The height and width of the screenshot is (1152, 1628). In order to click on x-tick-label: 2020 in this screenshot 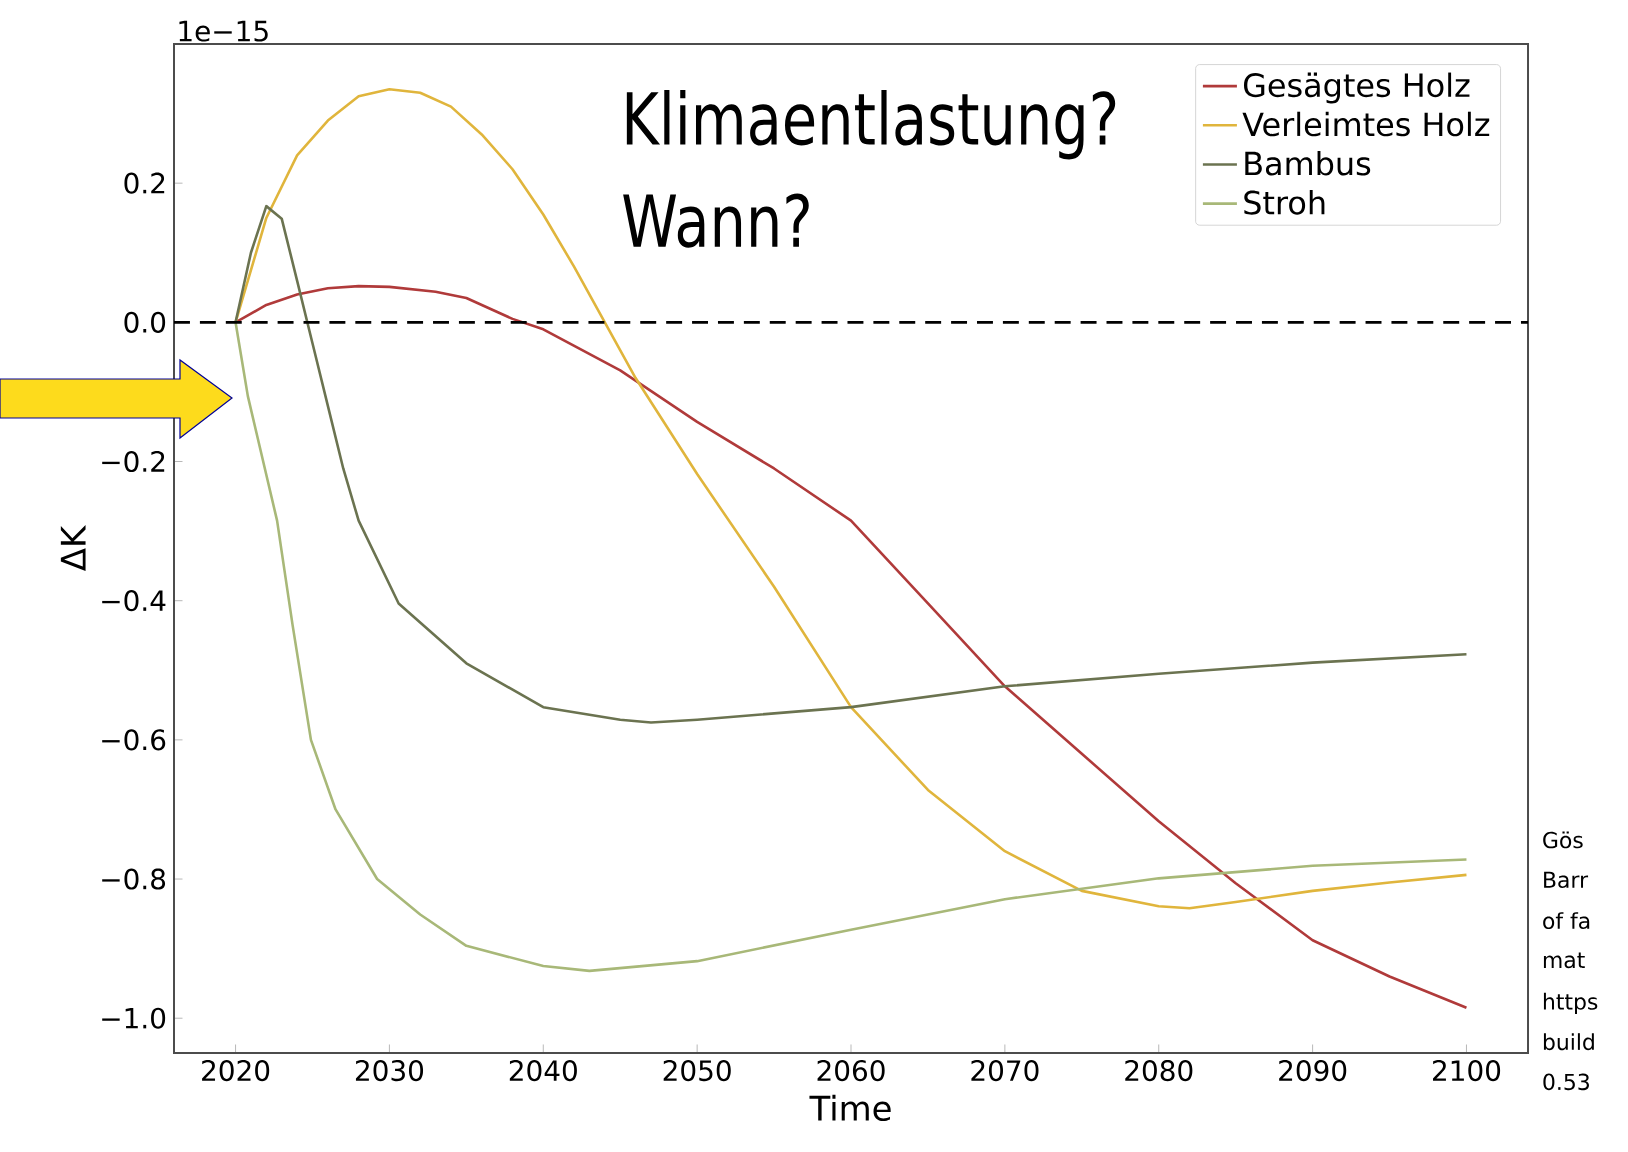, I will do `click(236, 1071)`.